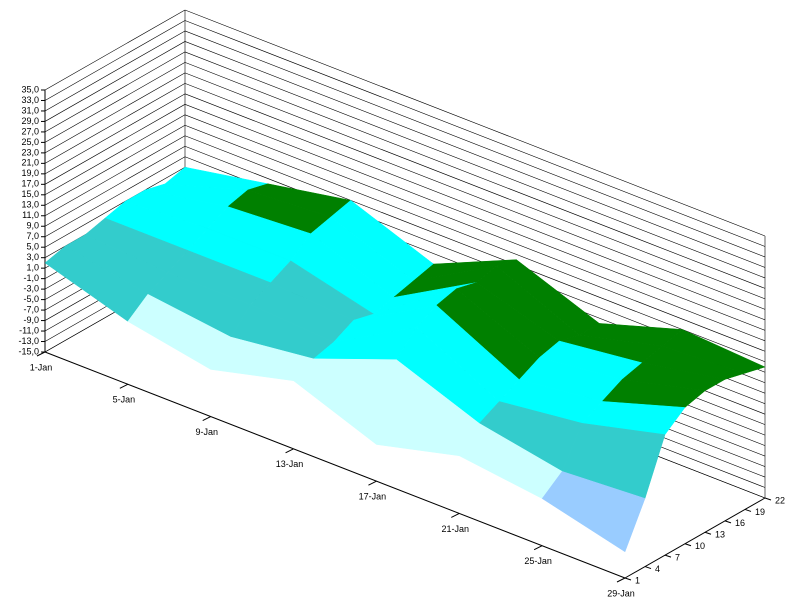 The image size is (800, 600). What do you see at coordinates (30, 173) in the screenshot?
I see `z-tick-label: 19,0` at bounding box center [30, 173].